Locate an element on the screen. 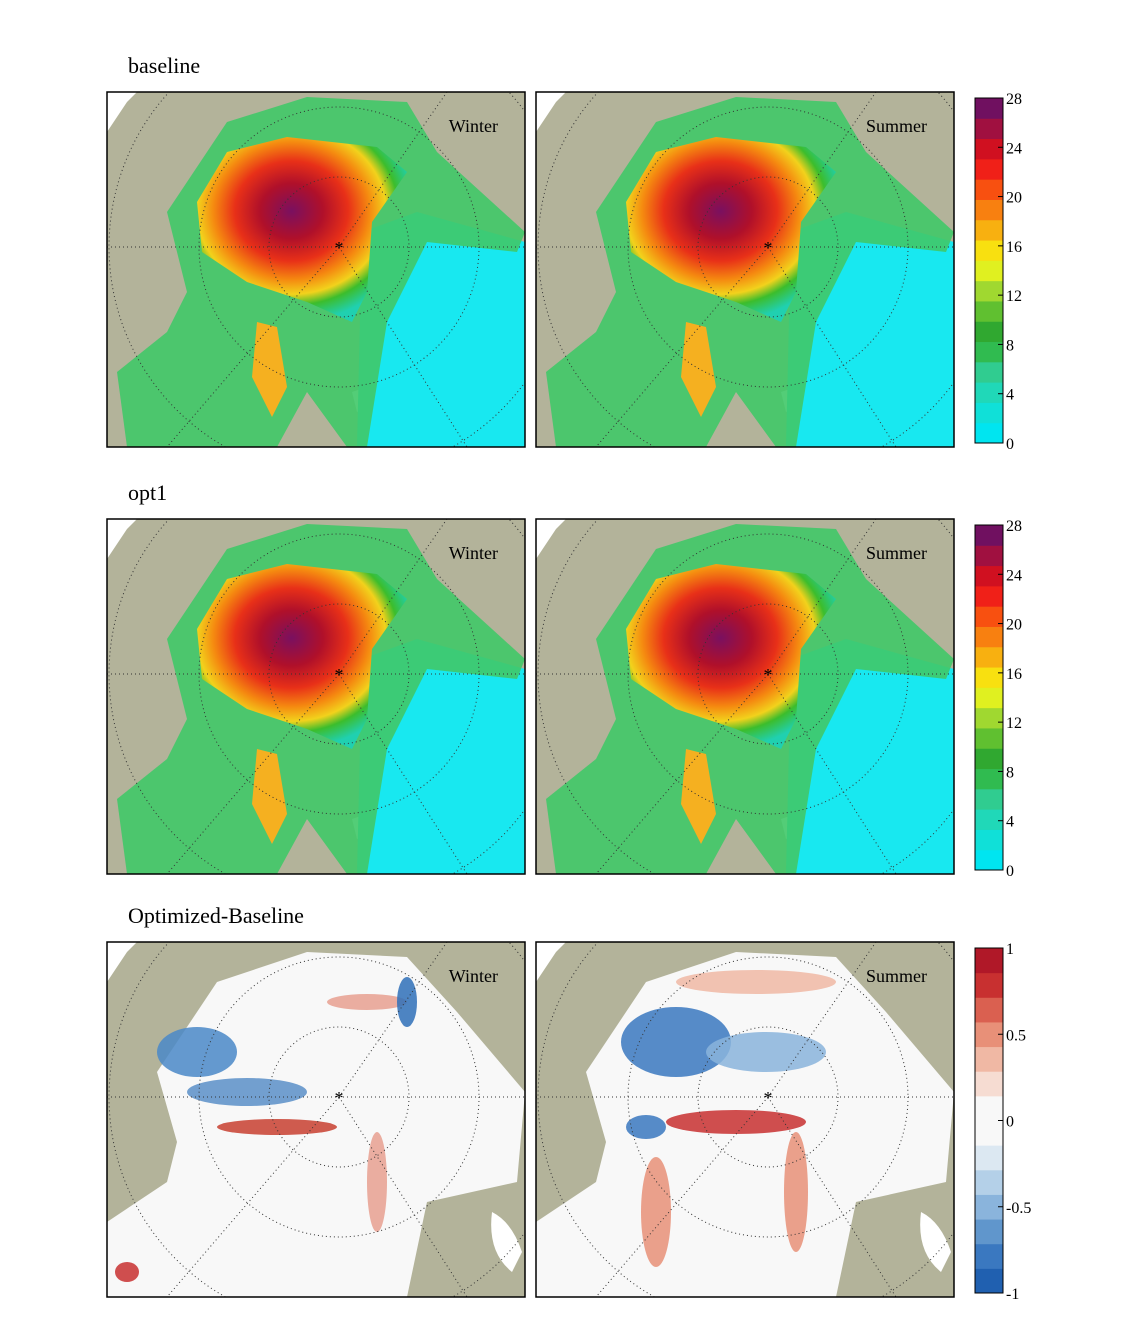 This screenshot has height=1331, width=1143. row-title: opt1 is located at coordinates (147, 492).